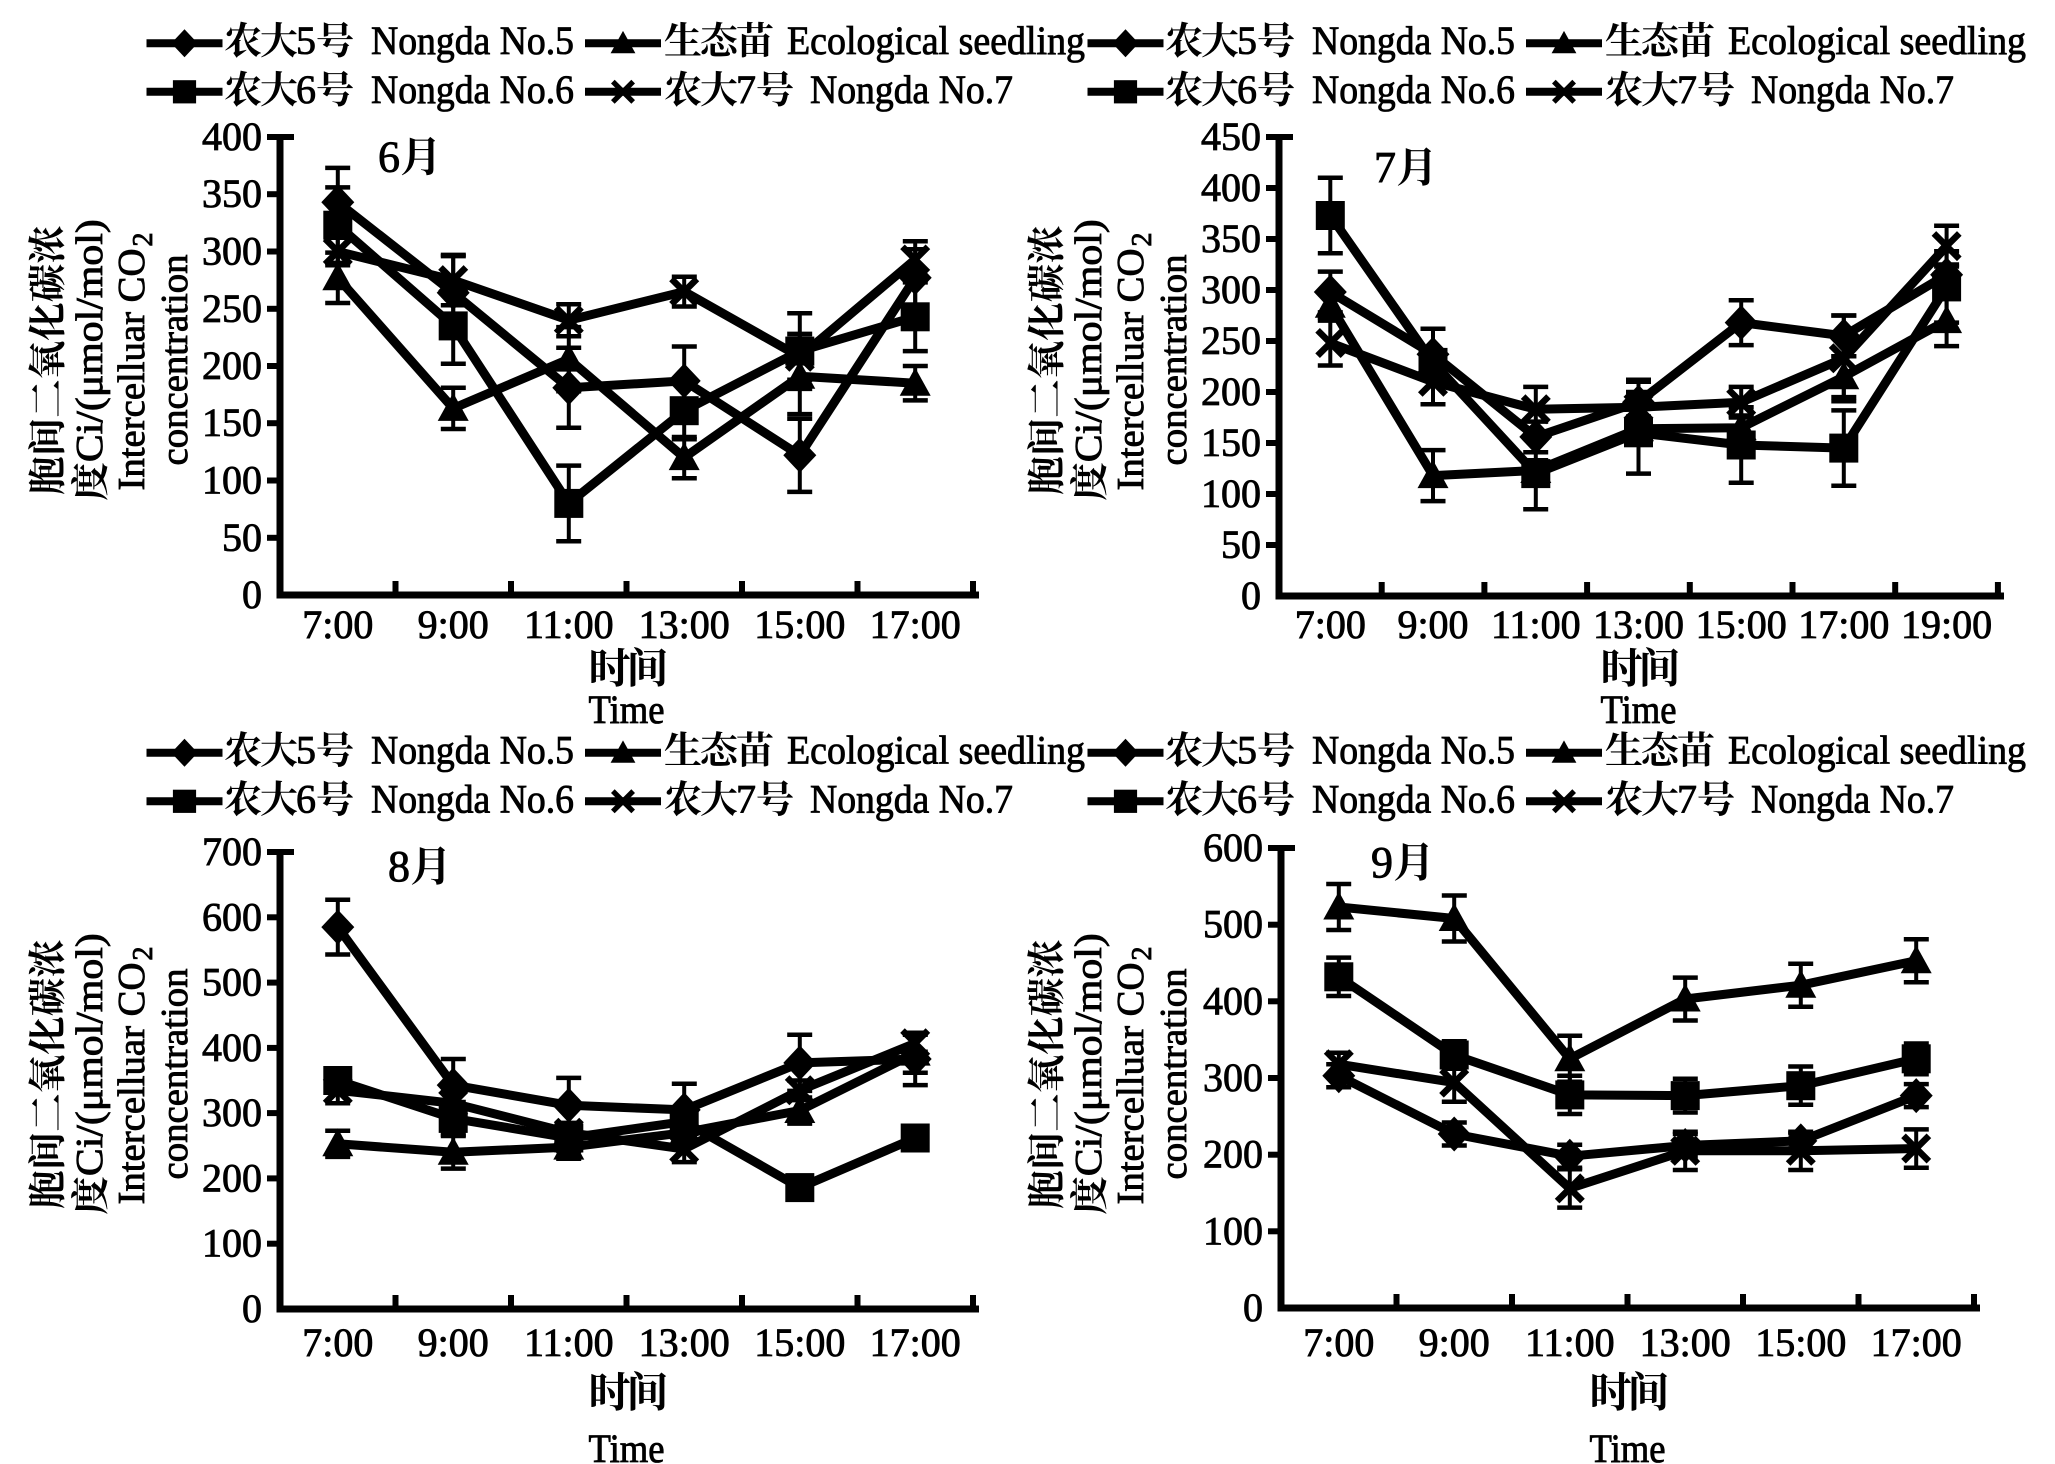 This screenshot has height=1464, width=2055. What do you see at coordinates (1946, 624) in the screenshot?
I see `svg-text: 19:00` at bounding box center [1946, 624].